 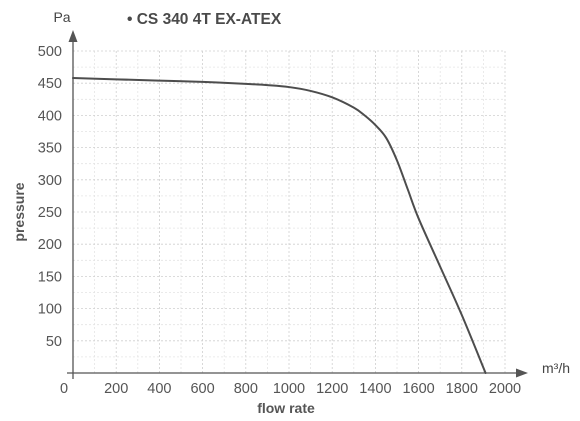 I want to click on x-tick-label: 1200, so click(x=332, y=389).